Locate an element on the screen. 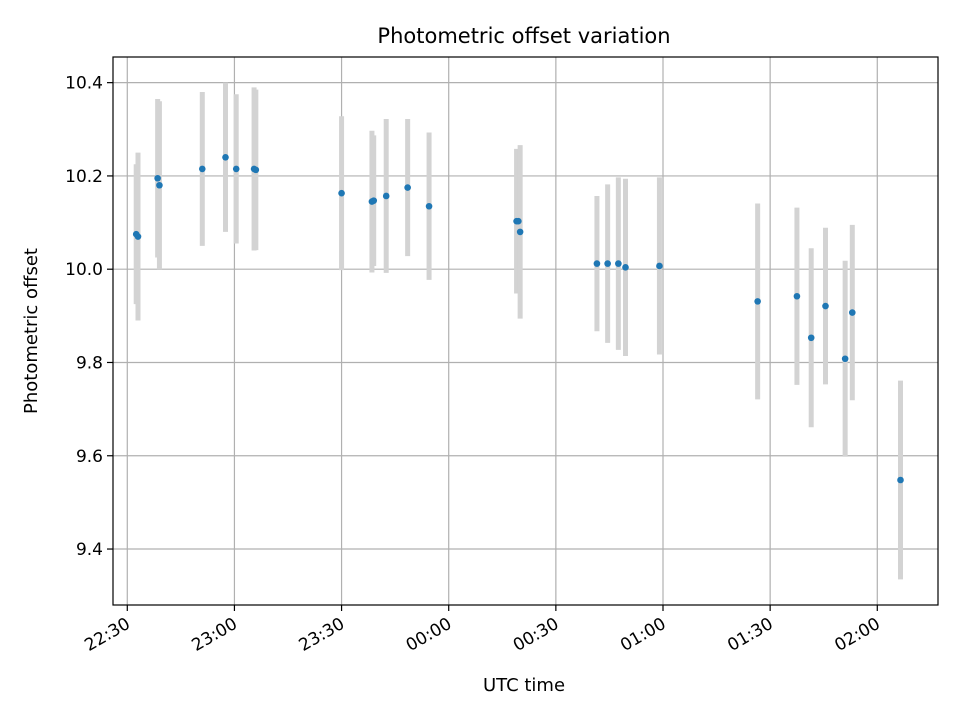 Image resolution: width=960 pixels, height=720 pixels. y-tick-label: 9.6 is located at coordinates (89, 457).